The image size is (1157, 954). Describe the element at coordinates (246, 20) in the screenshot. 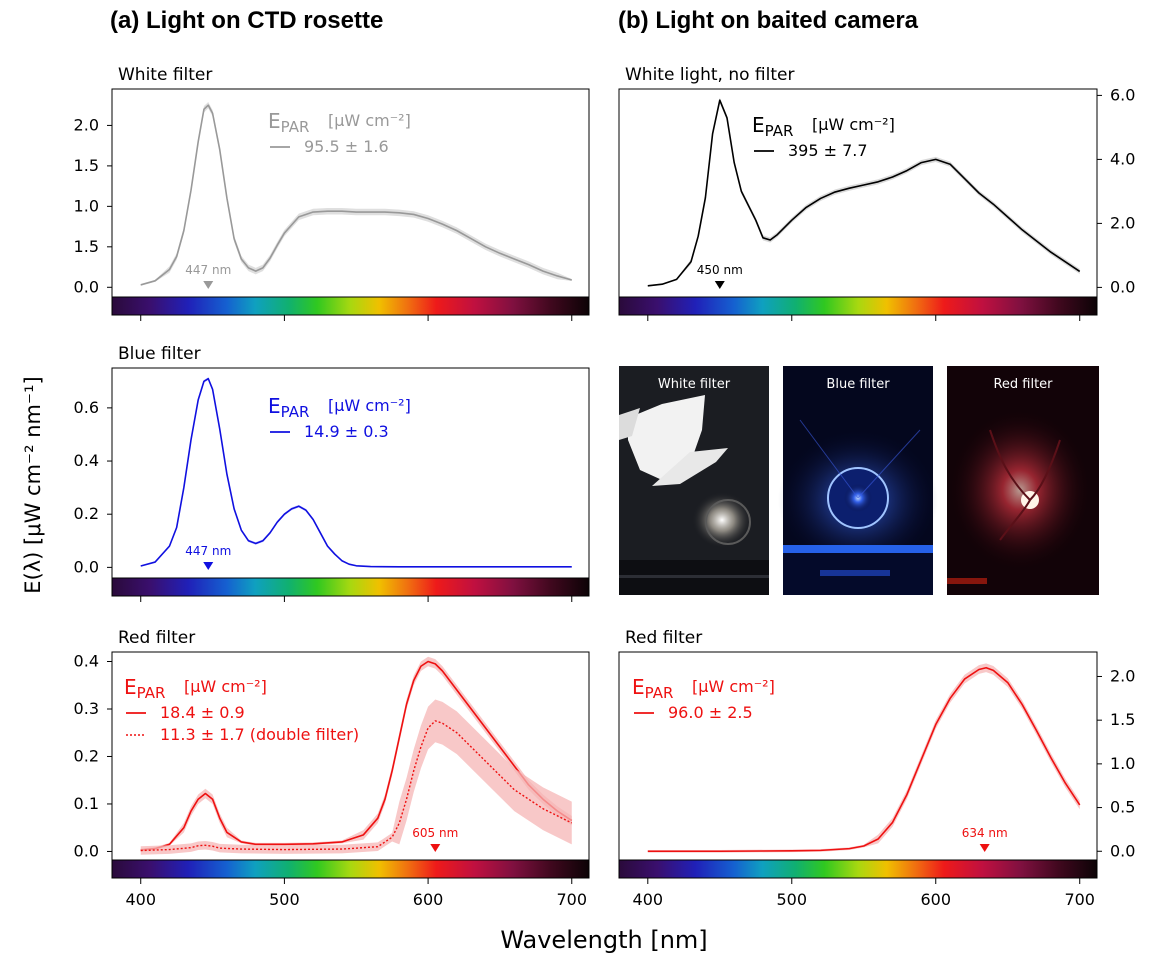

I see `panel-a-title: (a) Light on CTD rosette` at that location.